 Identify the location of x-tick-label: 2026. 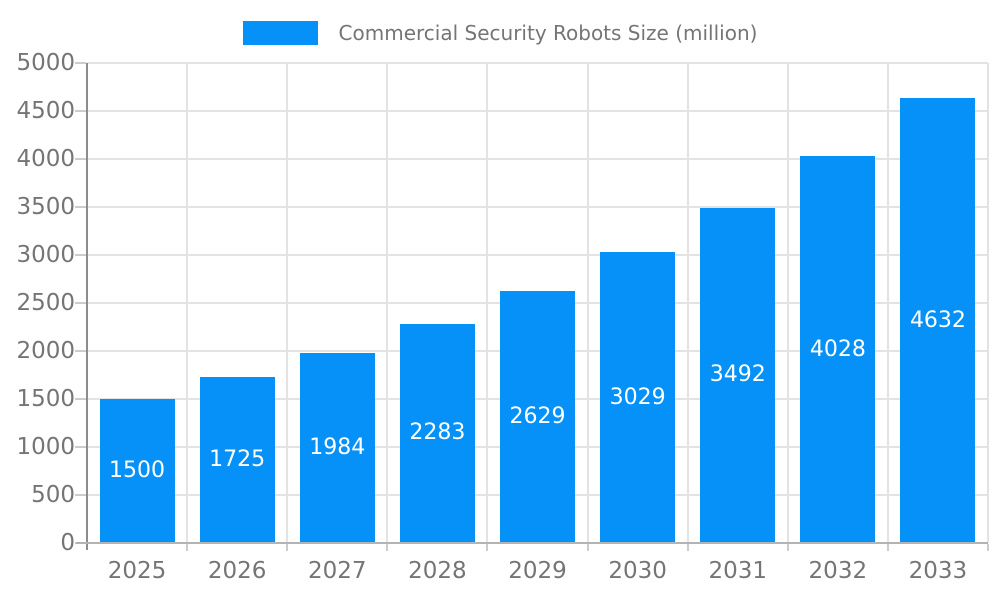
(237, 571).